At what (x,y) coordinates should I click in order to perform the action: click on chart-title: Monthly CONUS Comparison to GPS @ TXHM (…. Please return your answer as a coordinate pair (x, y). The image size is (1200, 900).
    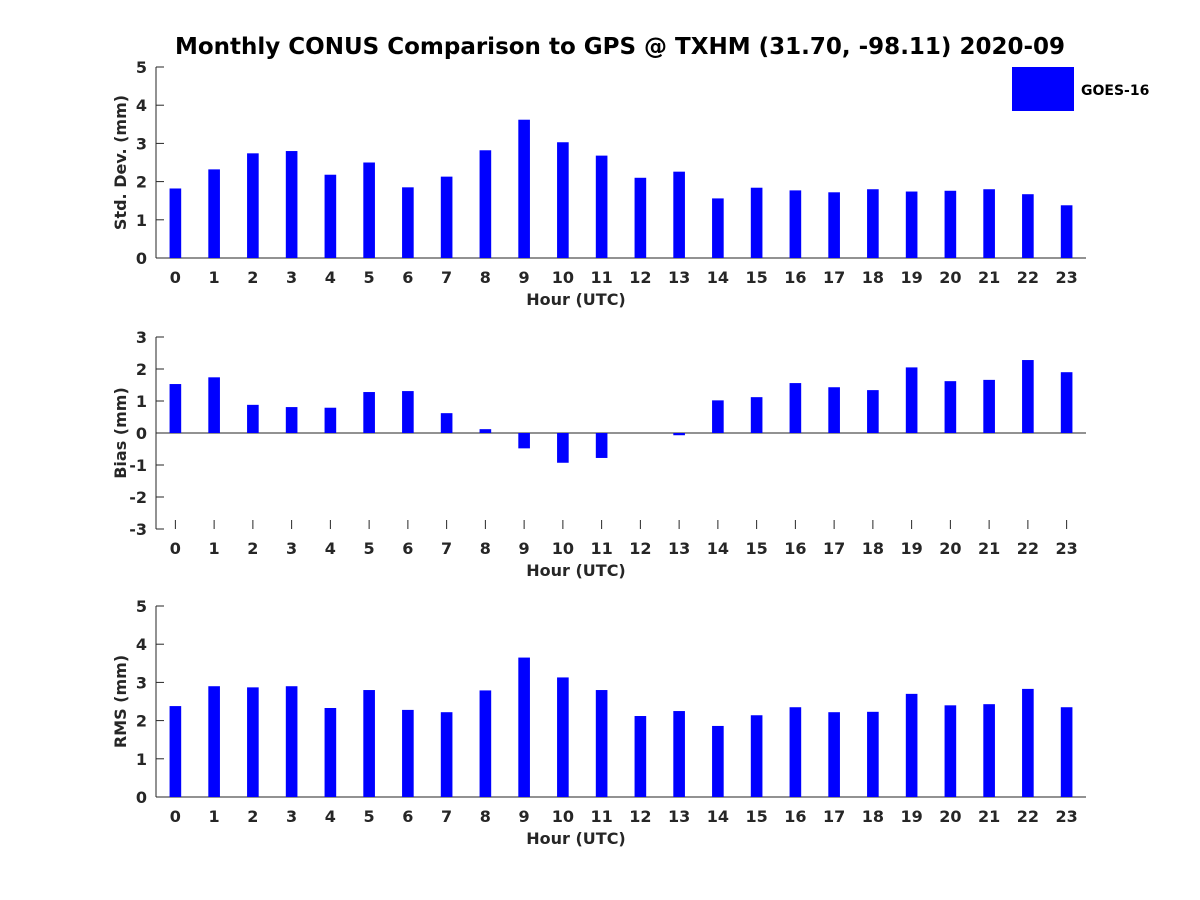
    Looking at the image, I should click on (620, 47).